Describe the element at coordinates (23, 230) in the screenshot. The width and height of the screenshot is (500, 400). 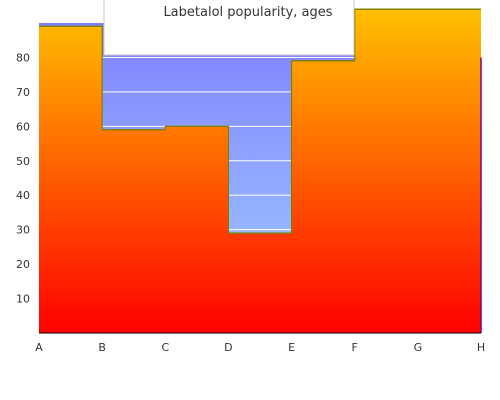
I see `y-tick-label-30: 30` at that location.